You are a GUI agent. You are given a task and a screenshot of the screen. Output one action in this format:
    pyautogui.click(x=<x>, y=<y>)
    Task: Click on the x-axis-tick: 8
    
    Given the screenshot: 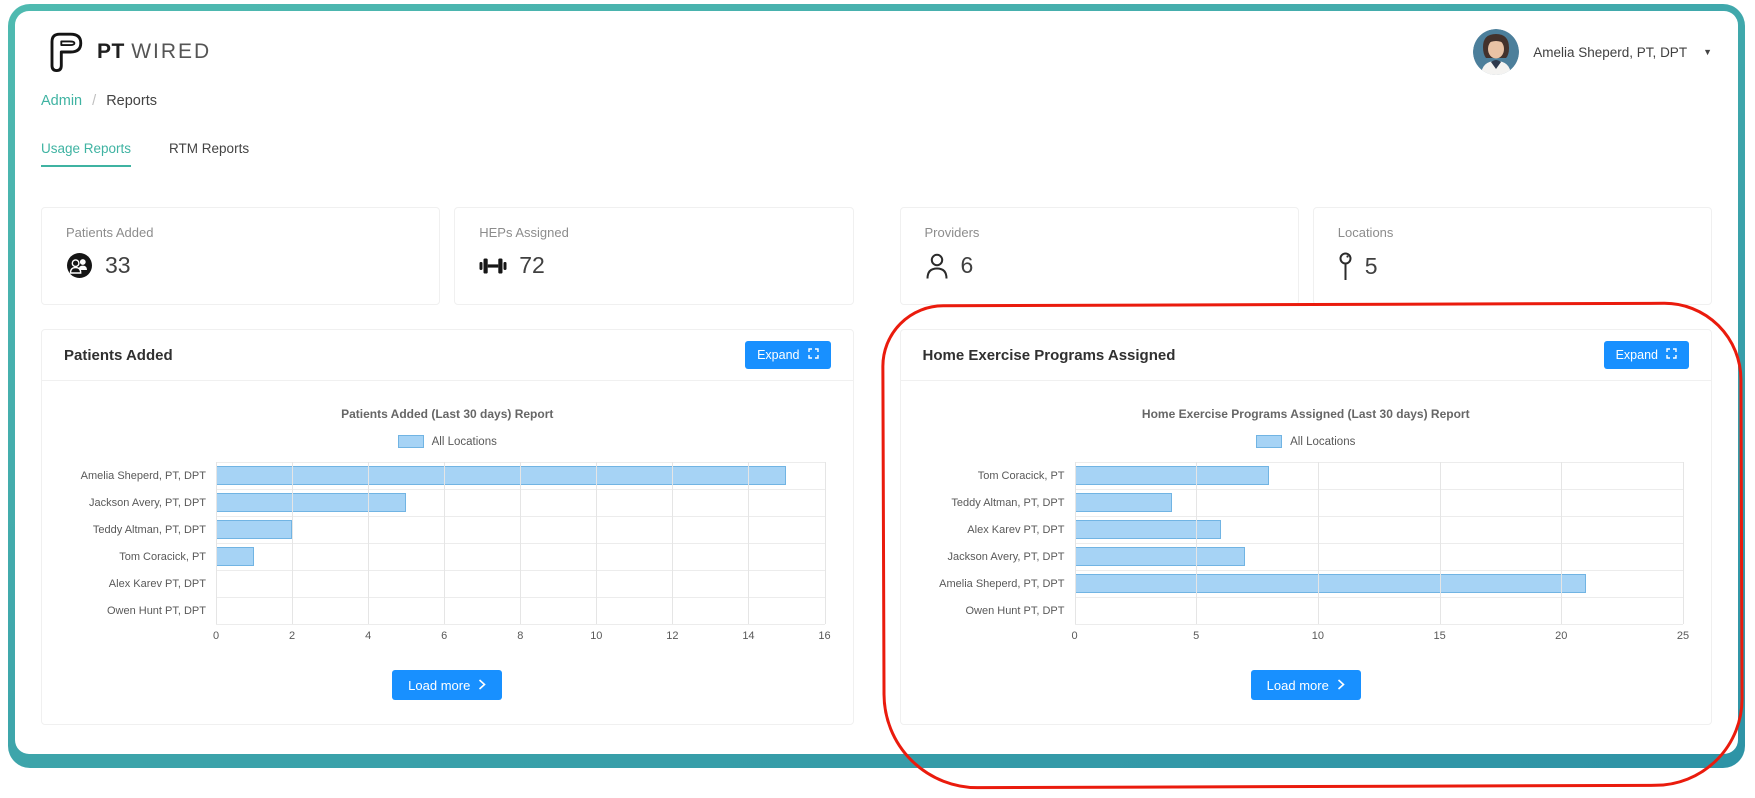 What is the action you would take?
    pyautogui.click(x=520, y=636)
    